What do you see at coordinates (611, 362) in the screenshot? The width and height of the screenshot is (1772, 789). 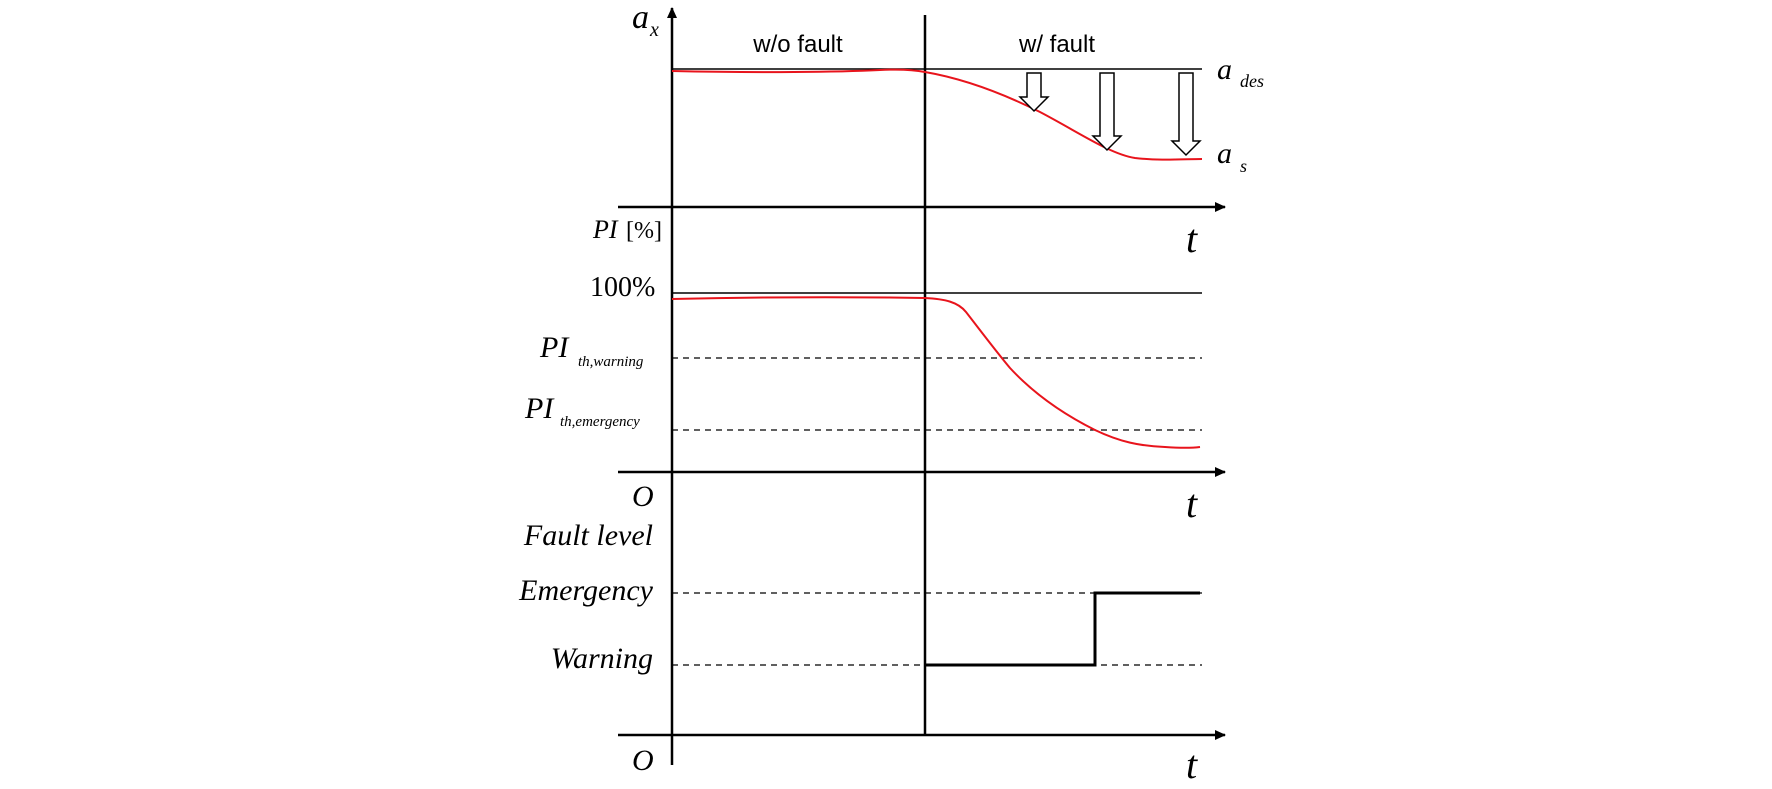 I see `warning-threshold-sub: th,warning` at bounding box center [611, 362].